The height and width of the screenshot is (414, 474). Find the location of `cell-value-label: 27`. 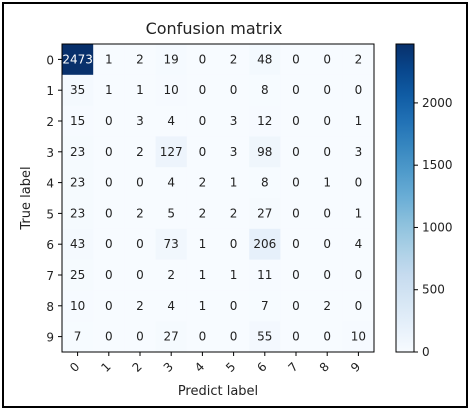

cell-value-label: 27 is located at coordinates (171, 337).